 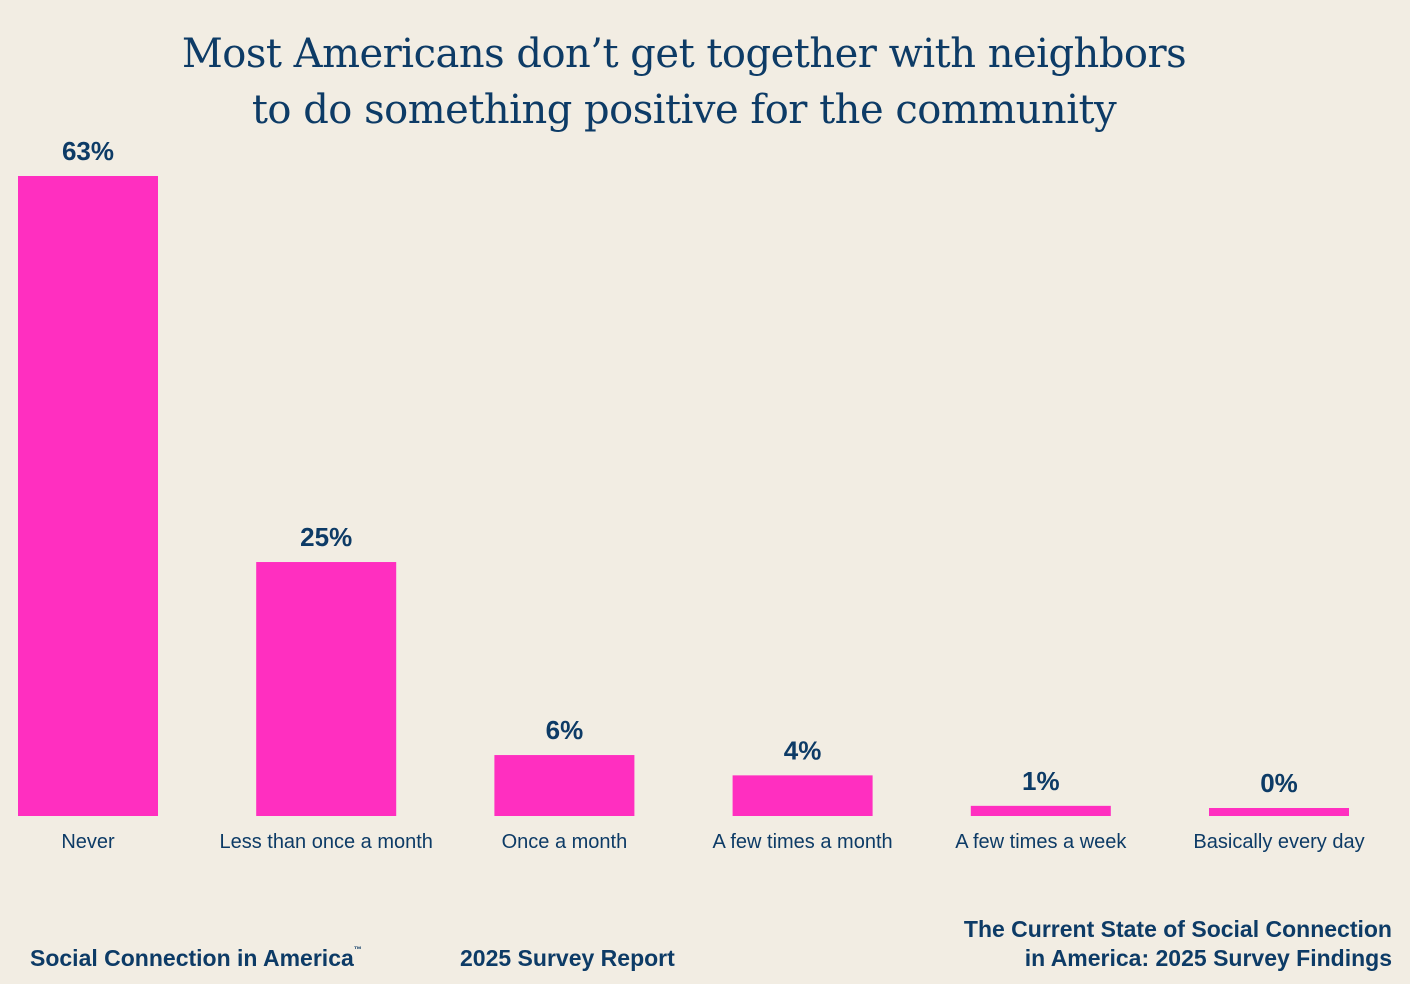 I want to click on category-label: Once a month, so click(x=565, y=842).